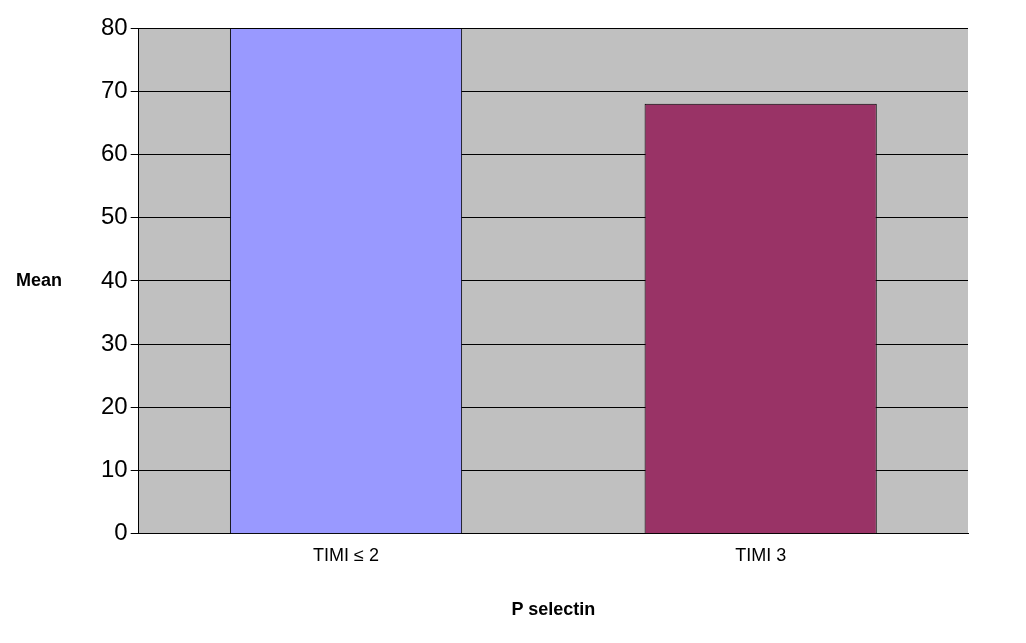 The width and height of the screenshot is (1026, 643). What do you see at coordinates (114, 153) in the screenshot?
I see `y-tick-label: 60` at bounding box center [114, 153].